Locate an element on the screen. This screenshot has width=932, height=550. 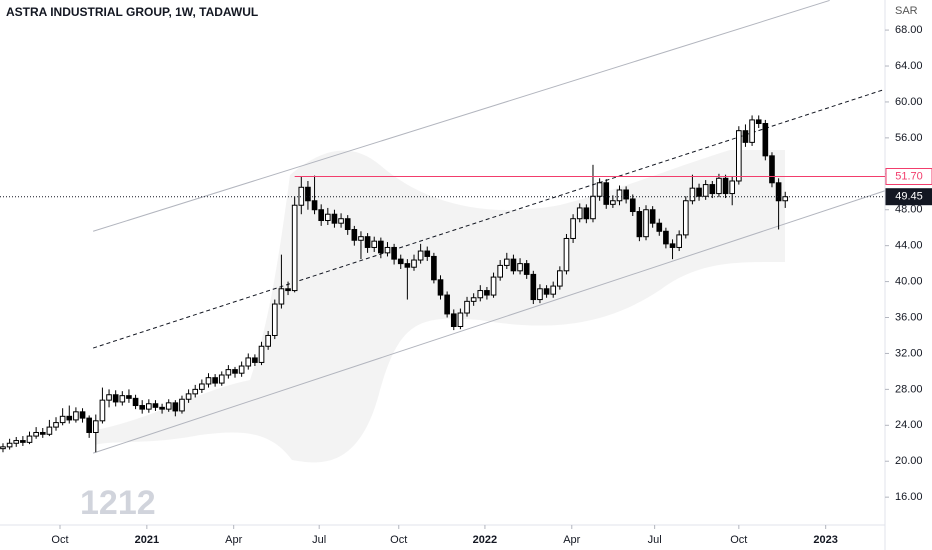
y-tick-label: 32.00 is located at coordinates (909, 353).